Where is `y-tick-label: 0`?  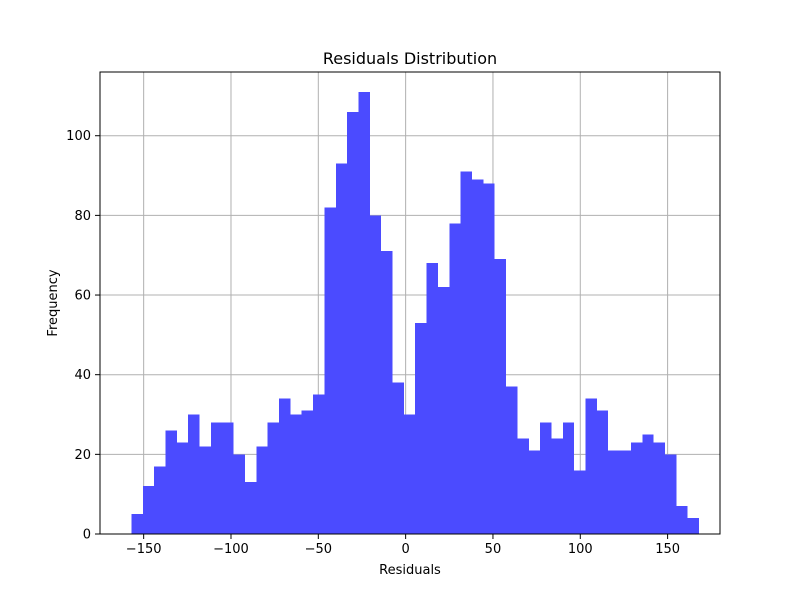
y-tick-label: 0 is located at coordinates (87, 535).